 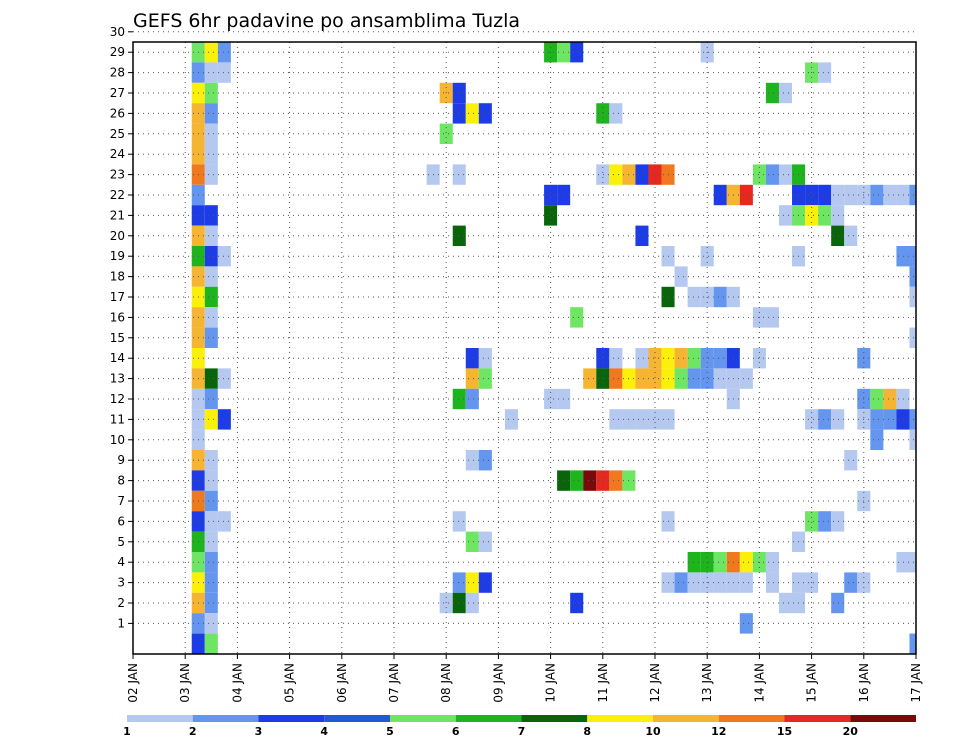 I want to click on y-tick-label: 17, so click(x=117, y=297).